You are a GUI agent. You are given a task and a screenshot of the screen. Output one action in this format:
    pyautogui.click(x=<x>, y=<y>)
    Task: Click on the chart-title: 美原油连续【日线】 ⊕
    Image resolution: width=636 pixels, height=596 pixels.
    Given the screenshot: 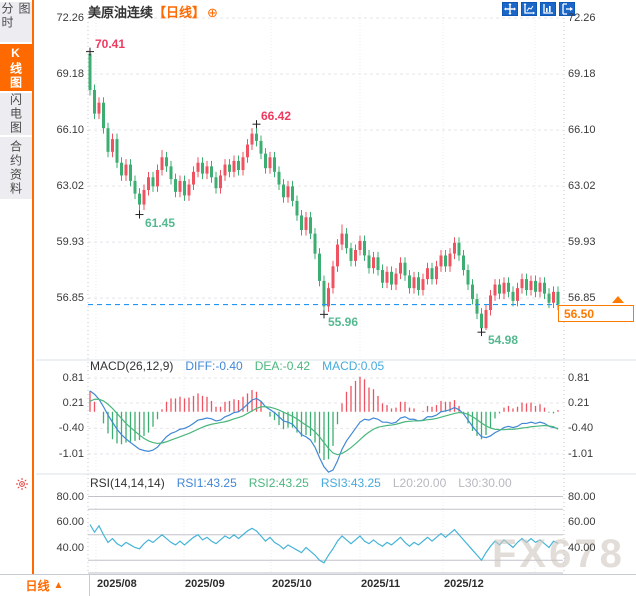 What is the action you would take?
    pyautogui.click(x=153, y=11)
    